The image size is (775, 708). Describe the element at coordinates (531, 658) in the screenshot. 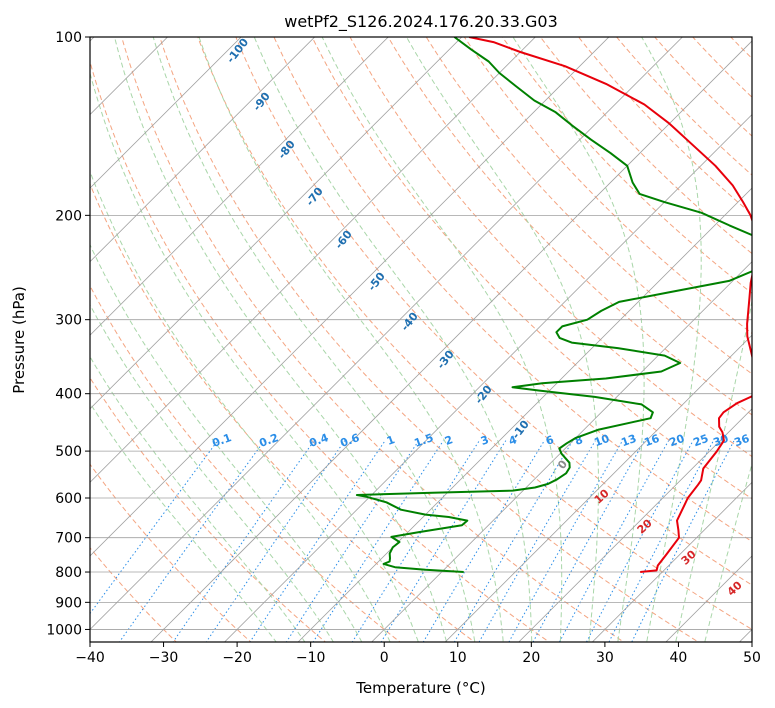

I see `x-tick-label: 20` at that location.